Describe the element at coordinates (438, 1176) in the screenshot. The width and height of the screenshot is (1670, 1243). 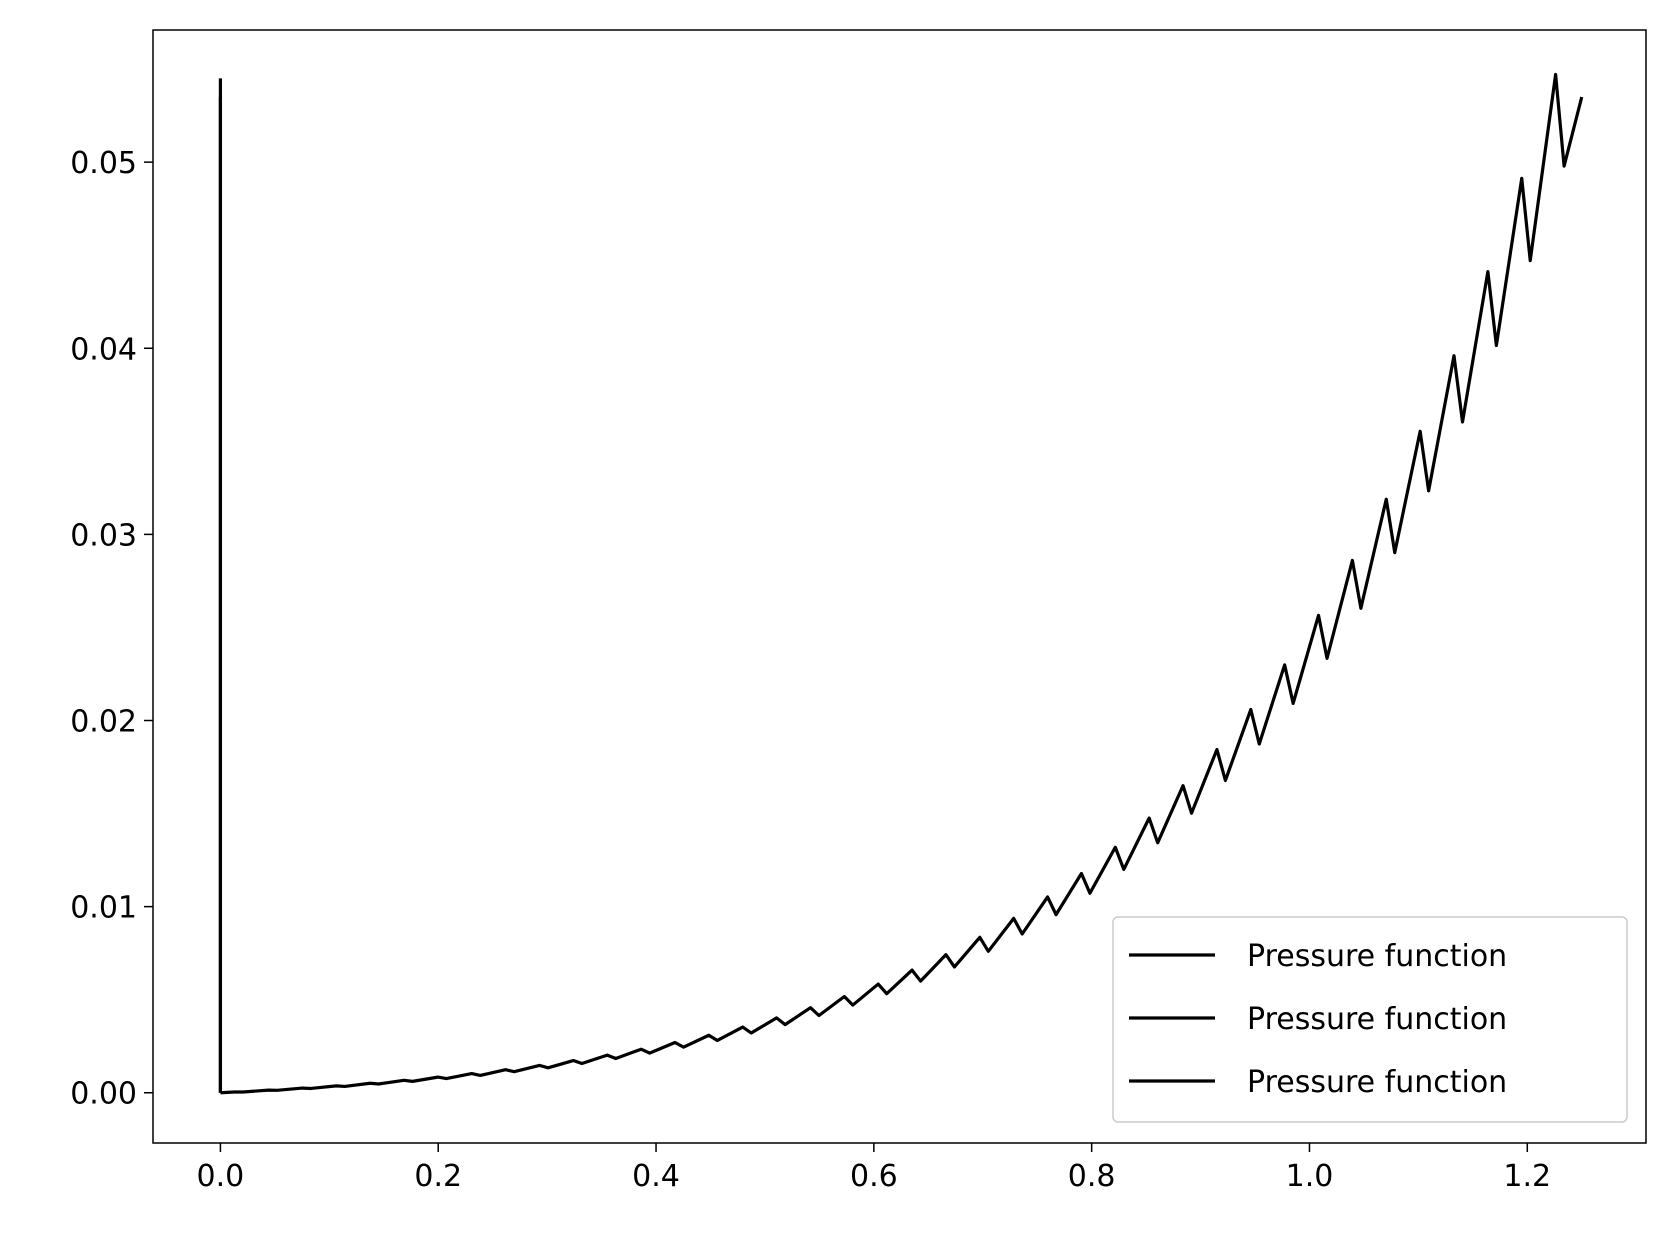
I see `x-tick-label: 0.2` at that location.